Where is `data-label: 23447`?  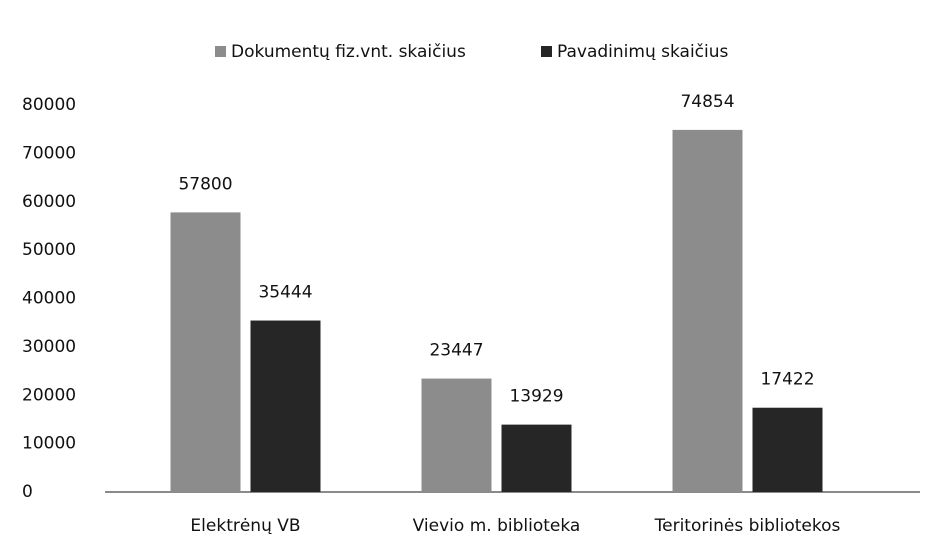
data-label: 23447 is located at coordinates (456, 351).